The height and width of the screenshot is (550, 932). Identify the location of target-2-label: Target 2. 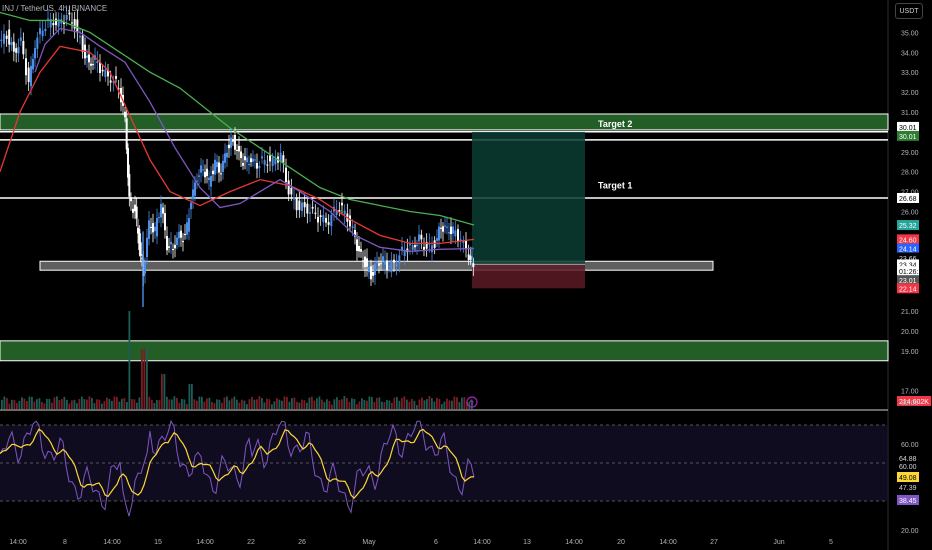
(615, 124).